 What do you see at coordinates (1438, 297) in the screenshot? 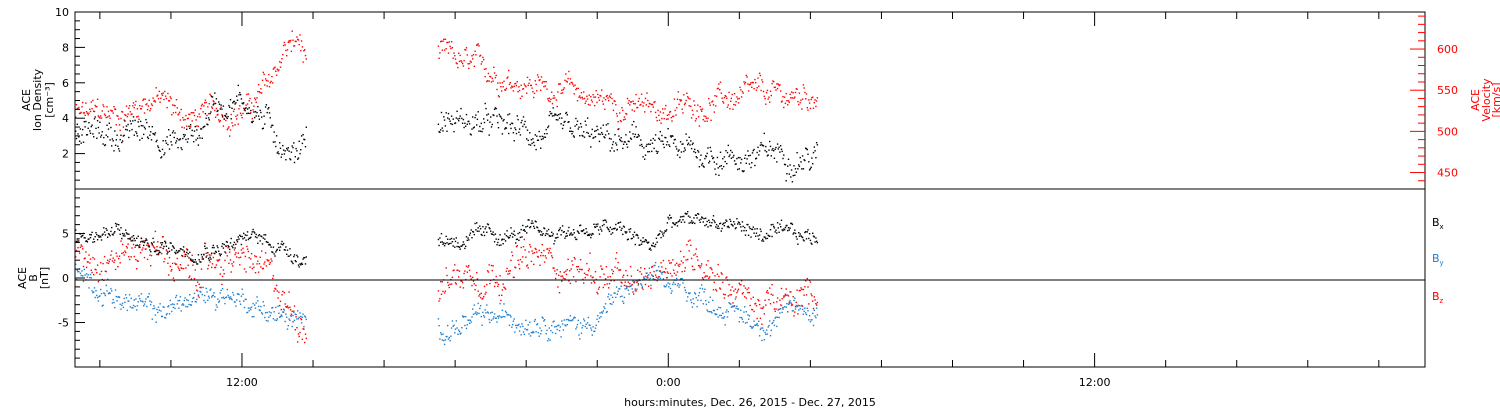
I see `legend-bz: Bz` at bounding box center [1438, 297].